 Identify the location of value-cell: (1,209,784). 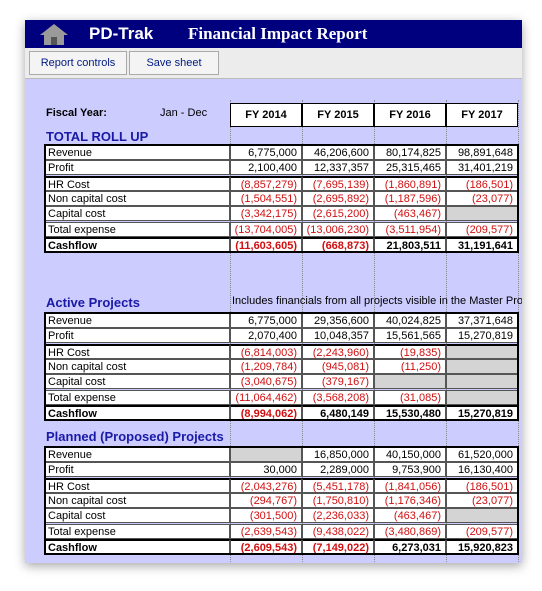
(266, 366).